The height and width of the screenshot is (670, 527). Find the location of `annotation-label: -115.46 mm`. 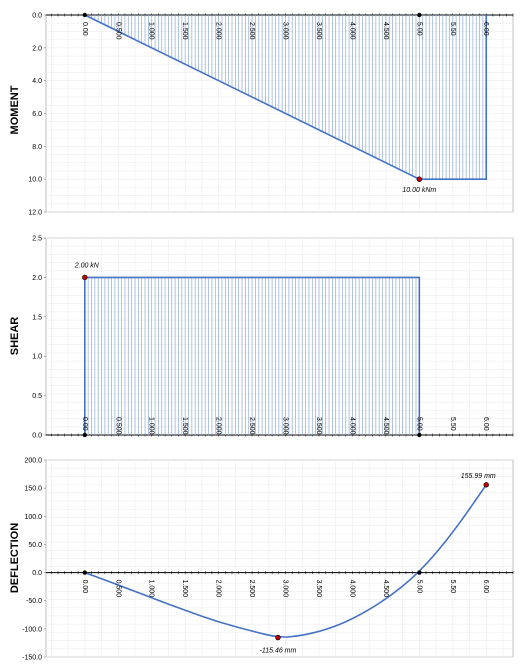

annotation-label: -115.46 mm is located at coordinates (278, 651).